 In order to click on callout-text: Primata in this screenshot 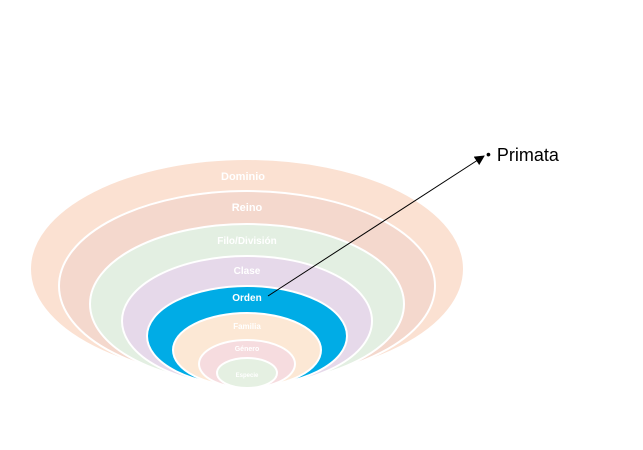, I will do `click(527, 155)`.